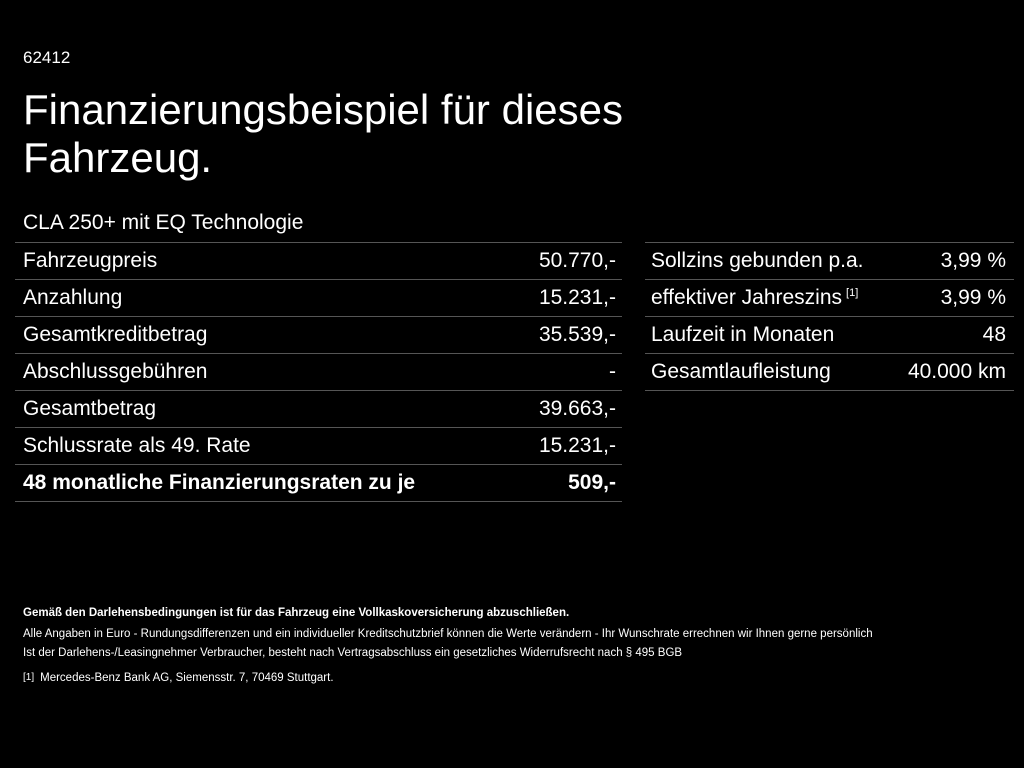  What do you see at coordinates (47, 57) in the screenshot?
I see `offer-code: 62412` at bounding box center [47, 57].